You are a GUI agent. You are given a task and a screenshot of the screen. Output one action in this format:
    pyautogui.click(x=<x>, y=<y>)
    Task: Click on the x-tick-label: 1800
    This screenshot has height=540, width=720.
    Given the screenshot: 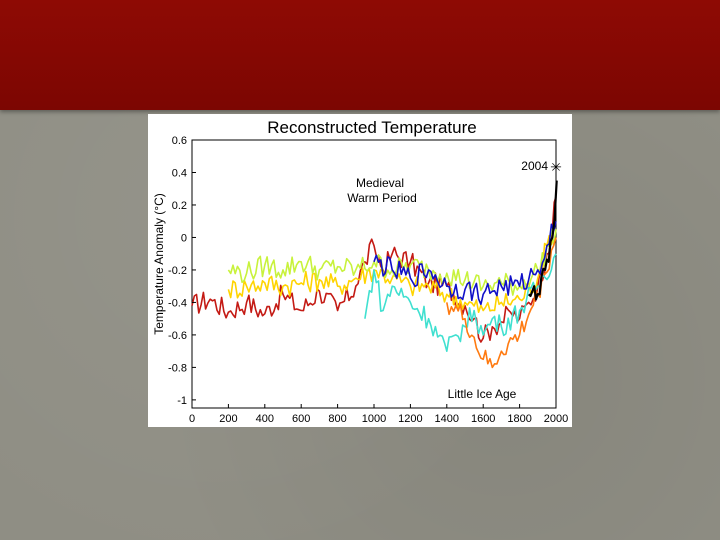 What is the action you would take?
    pyautogui.click(x=519, y=419)
    